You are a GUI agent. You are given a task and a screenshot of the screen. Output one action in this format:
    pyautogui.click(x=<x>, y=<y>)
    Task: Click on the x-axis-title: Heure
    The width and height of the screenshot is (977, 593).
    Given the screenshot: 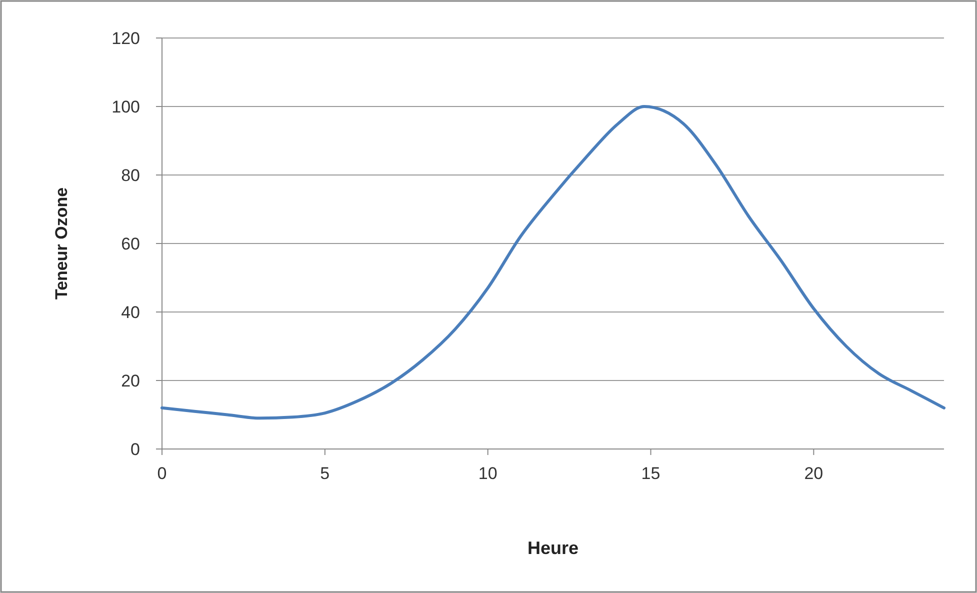 What is the action you would take?
    pyautogui.click(x=553, y=548)
    